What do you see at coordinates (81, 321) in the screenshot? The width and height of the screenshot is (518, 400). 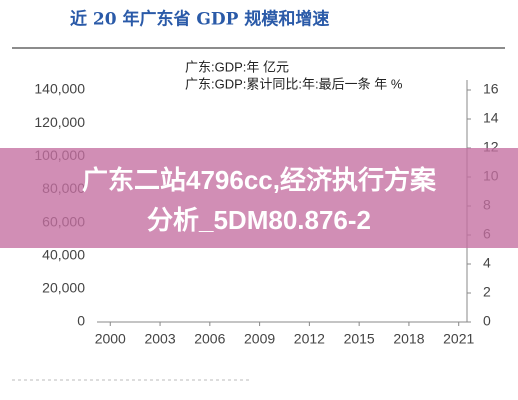 I see `y-tick-label: 0` at bounding box center [81, 321].